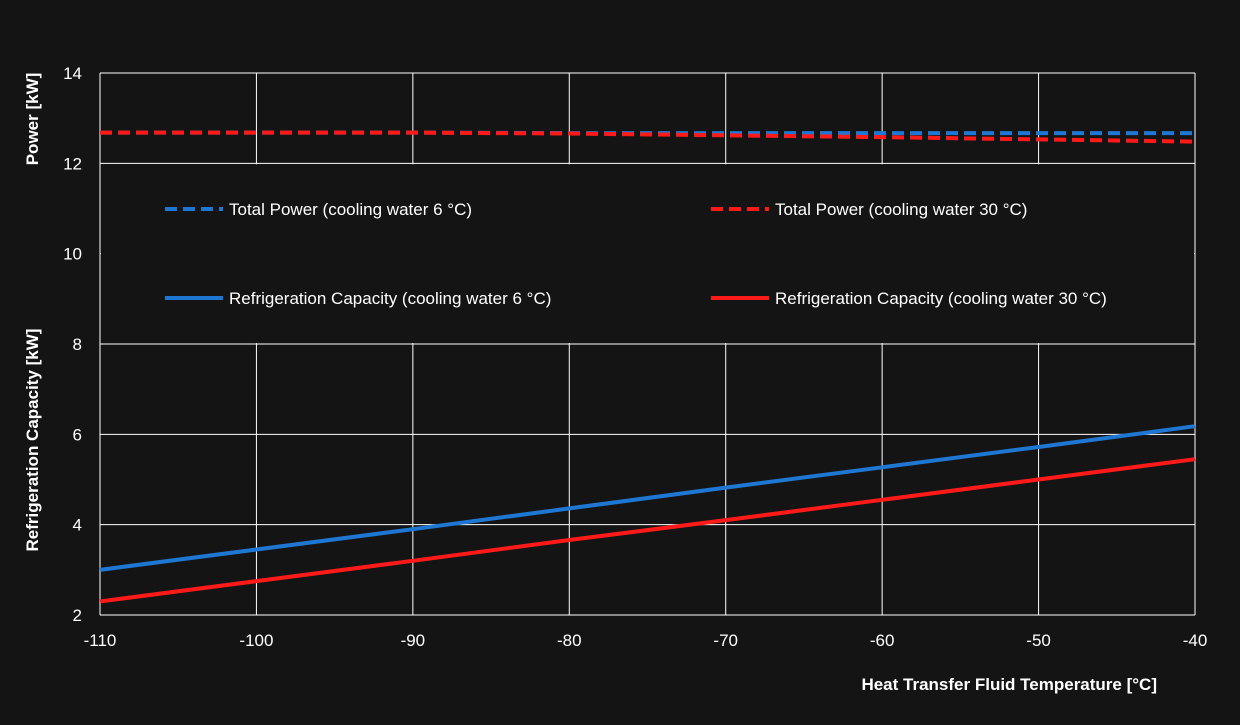  I want to click on y-tick-label-5: 12, so click(72, 163).